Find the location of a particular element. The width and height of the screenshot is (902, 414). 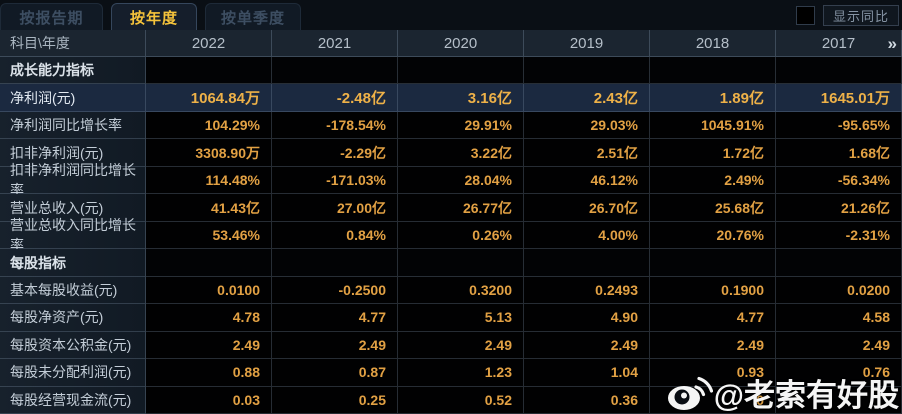

value-cell: 28.04% is located at coordinates (461, 180).